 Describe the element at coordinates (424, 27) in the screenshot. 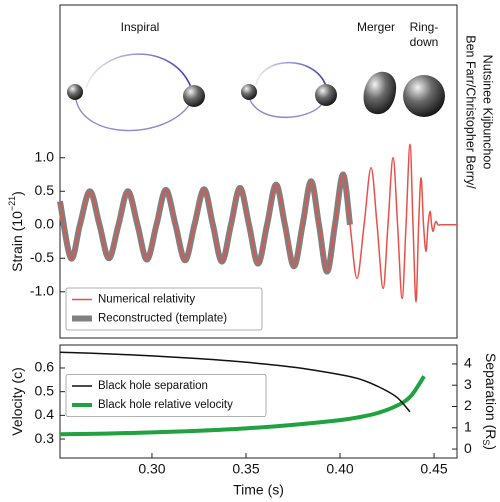

I see `annotation: Ring-` at that location.